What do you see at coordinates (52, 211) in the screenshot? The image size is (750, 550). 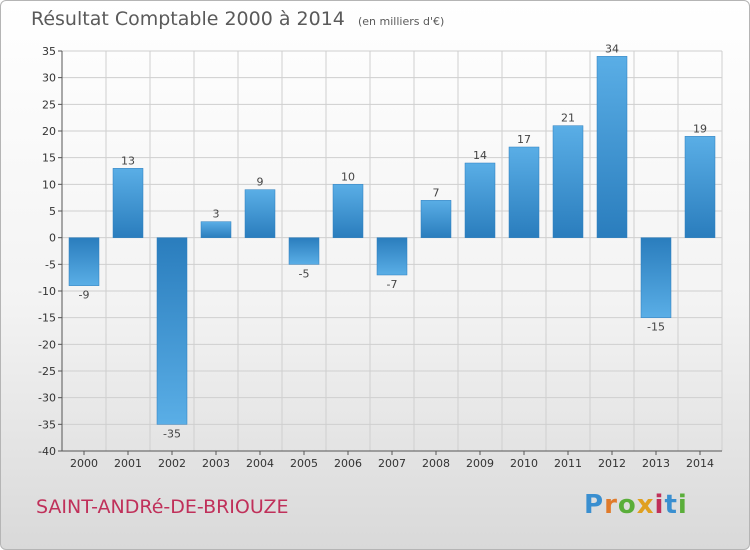 I see `y-tick-label: 5` at bounding box center [52, 211].